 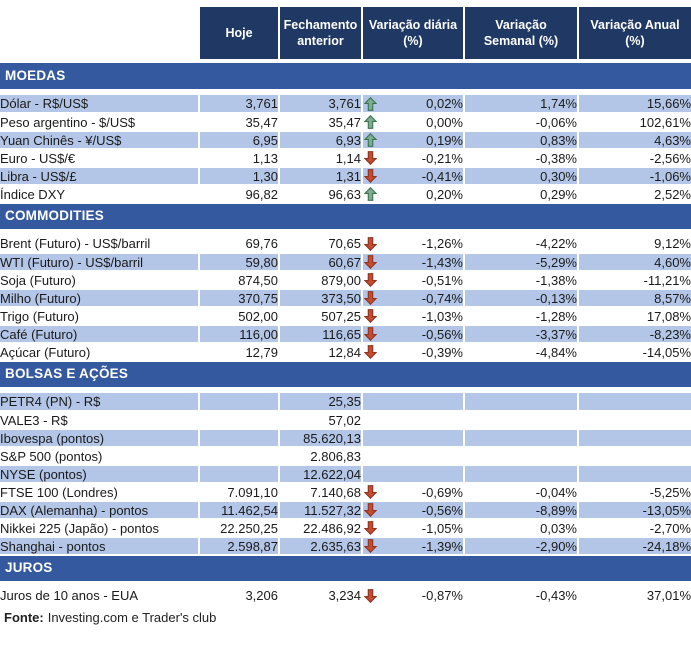 I want to click on spacer, so click(x=345, y=92).